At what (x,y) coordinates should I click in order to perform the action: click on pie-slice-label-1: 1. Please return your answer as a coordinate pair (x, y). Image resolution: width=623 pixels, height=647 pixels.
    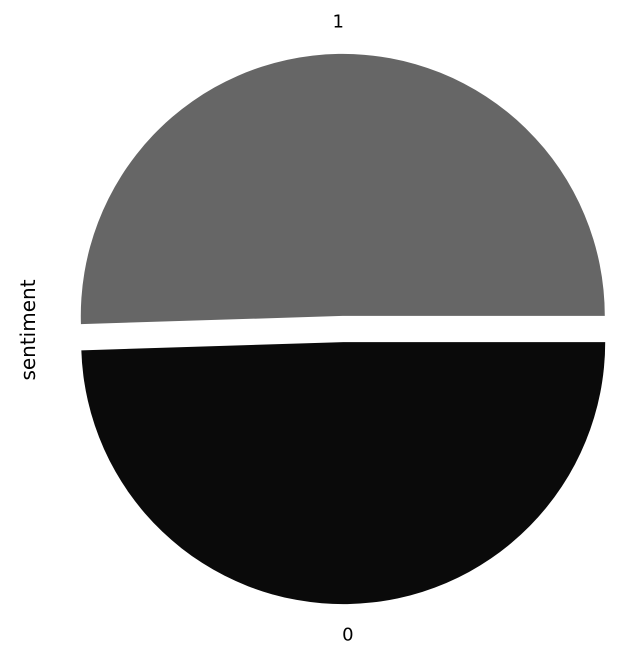
    Looking at the image, I should click on (337, 21).